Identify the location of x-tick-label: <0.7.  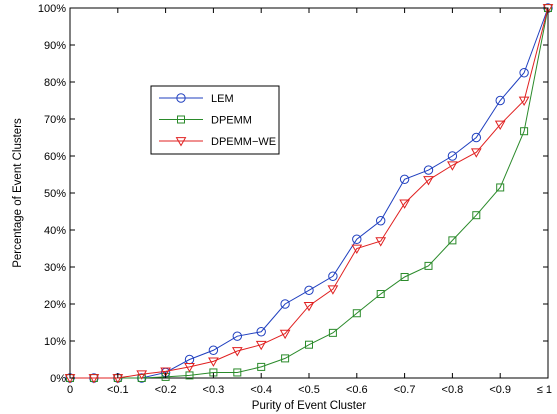
(405, 390).